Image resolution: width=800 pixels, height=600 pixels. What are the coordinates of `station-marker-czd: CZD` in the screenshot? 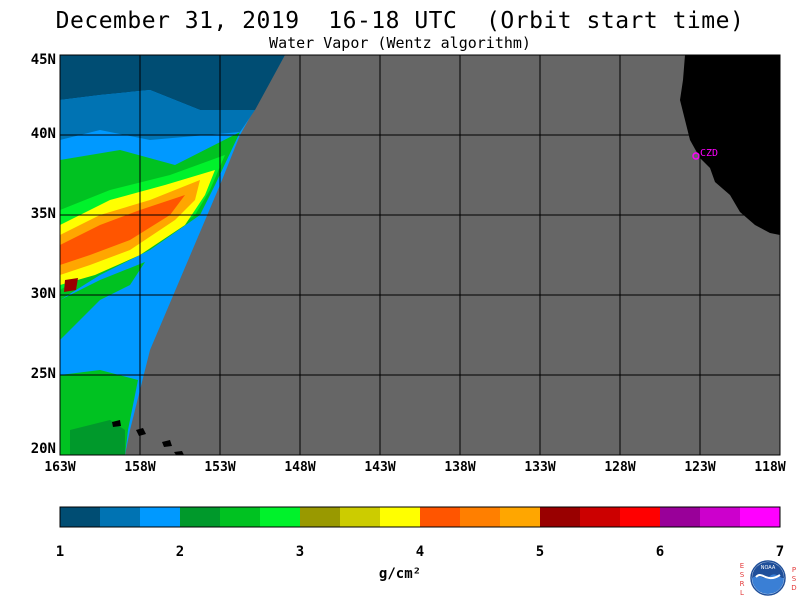 It's located at (705, 154).